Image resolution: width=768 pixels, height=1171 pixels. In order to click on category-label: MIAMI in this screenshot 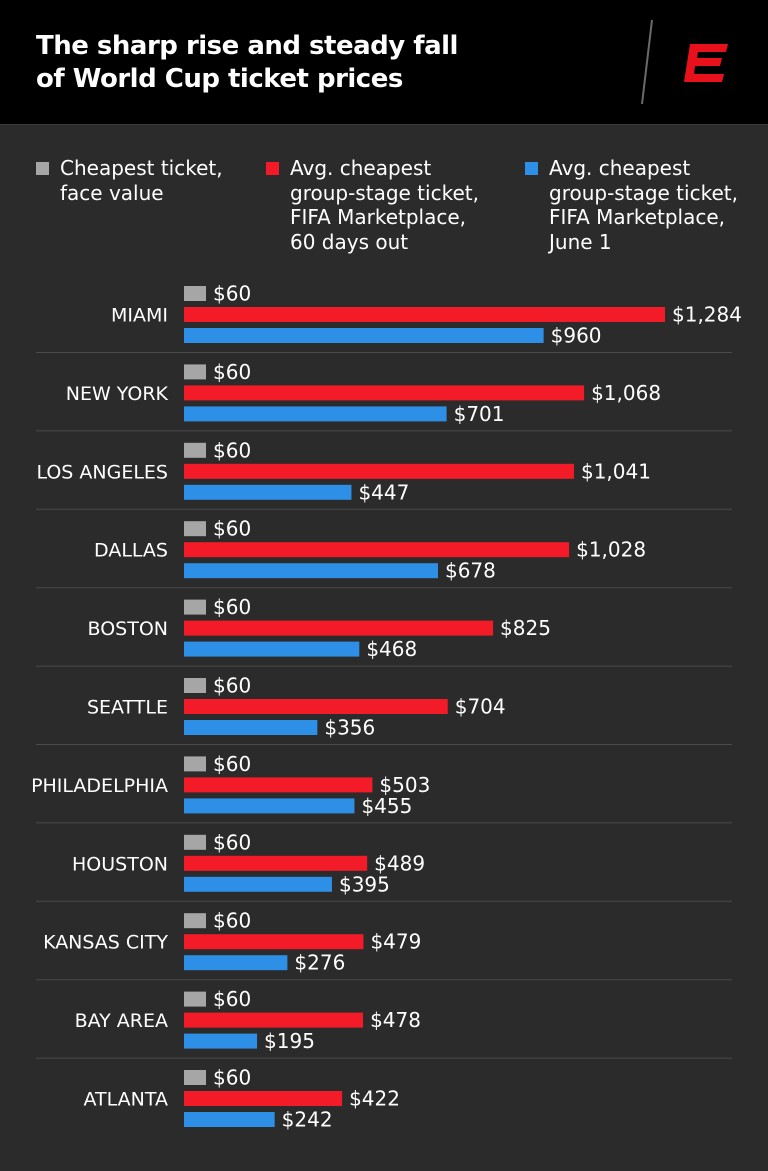, I will do `click(139, 316)`.